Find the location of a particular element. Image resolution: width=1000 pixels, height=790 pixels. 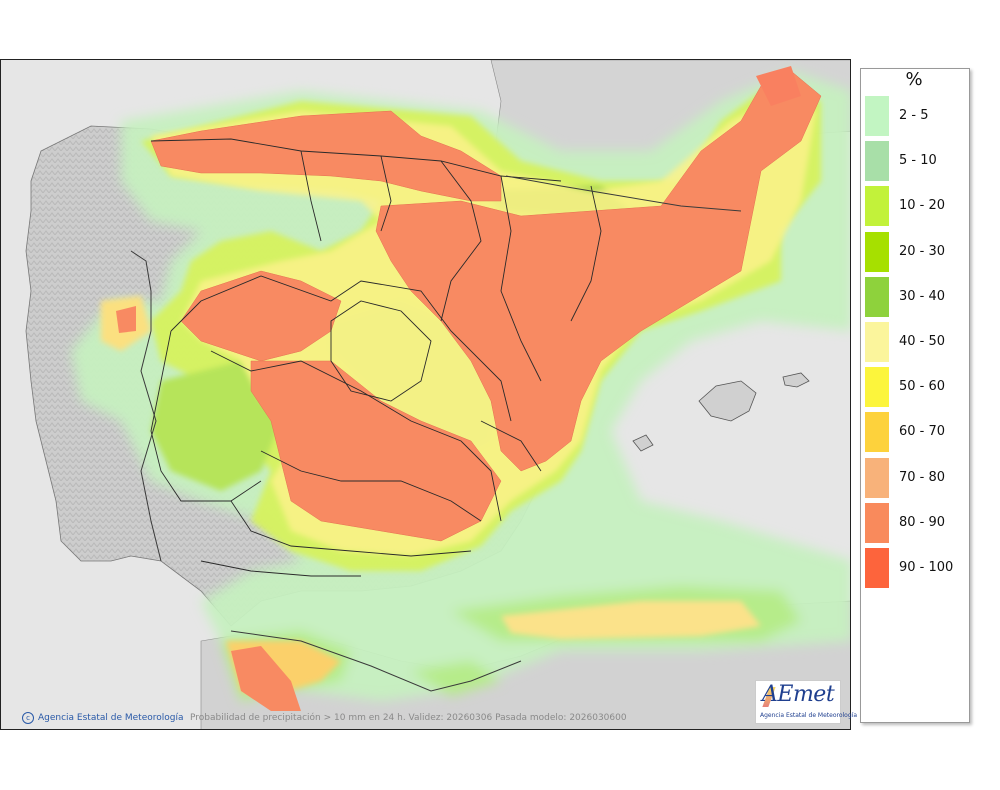

legend-item: 70 - 80 is located at coordinates (915, 477).